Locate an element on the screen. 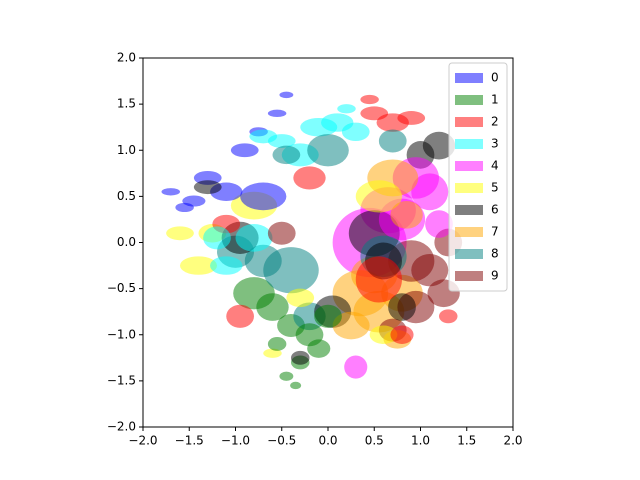  y-tick-label: 1.5 is located at coordinates (126, 104).